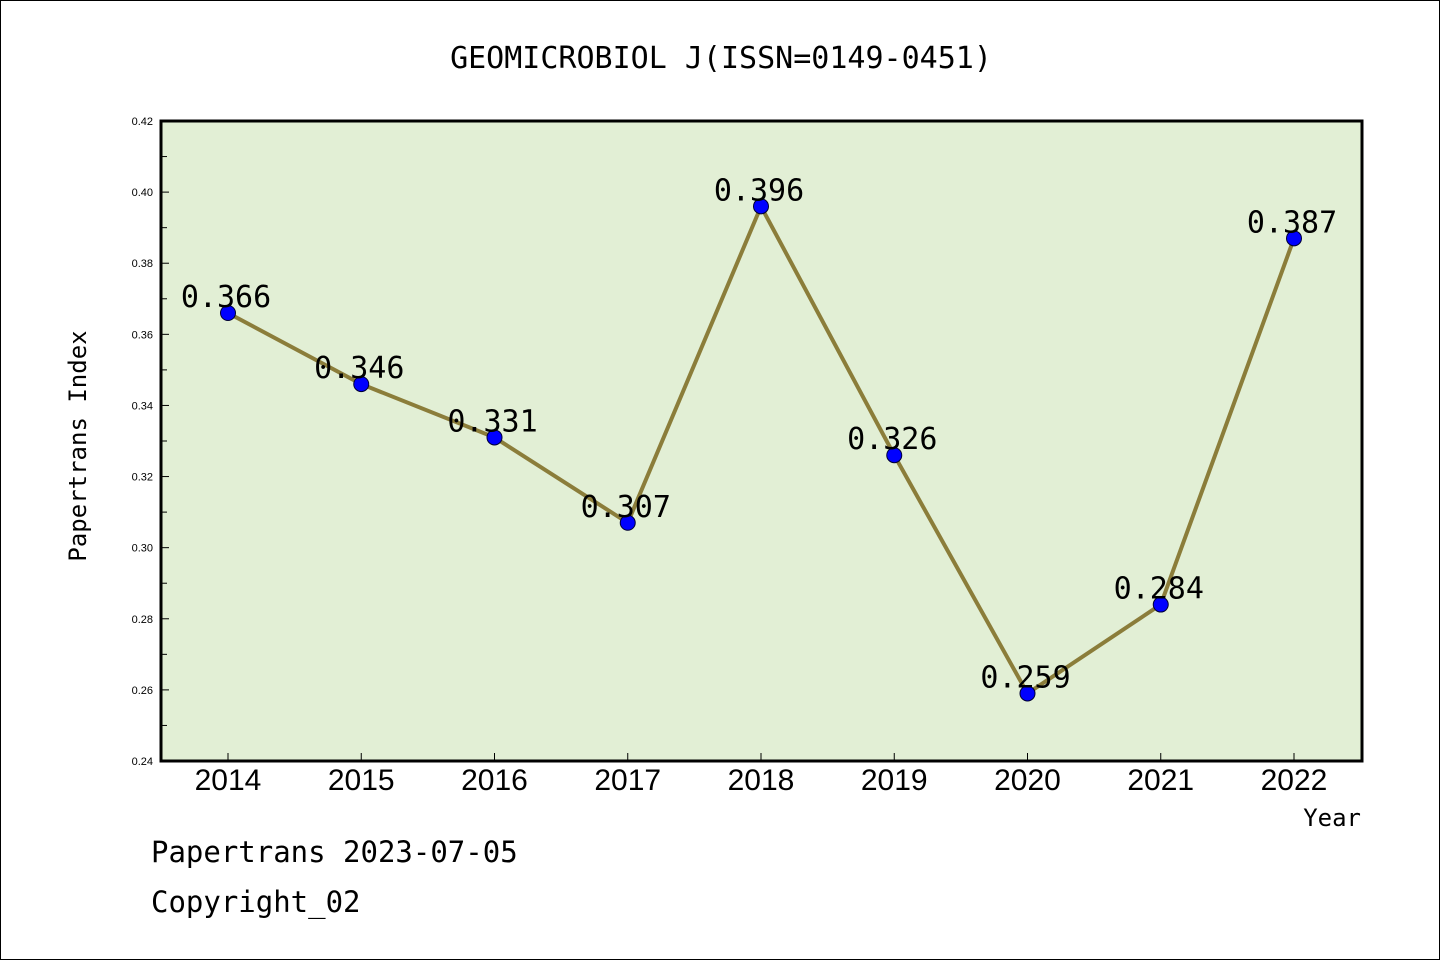 This screenshot has height=961, width=1440. What do you see at coordinates (1159, 589) in the screenshot?
I see `data-label: 0.284` at bounding box center [1159, 589].